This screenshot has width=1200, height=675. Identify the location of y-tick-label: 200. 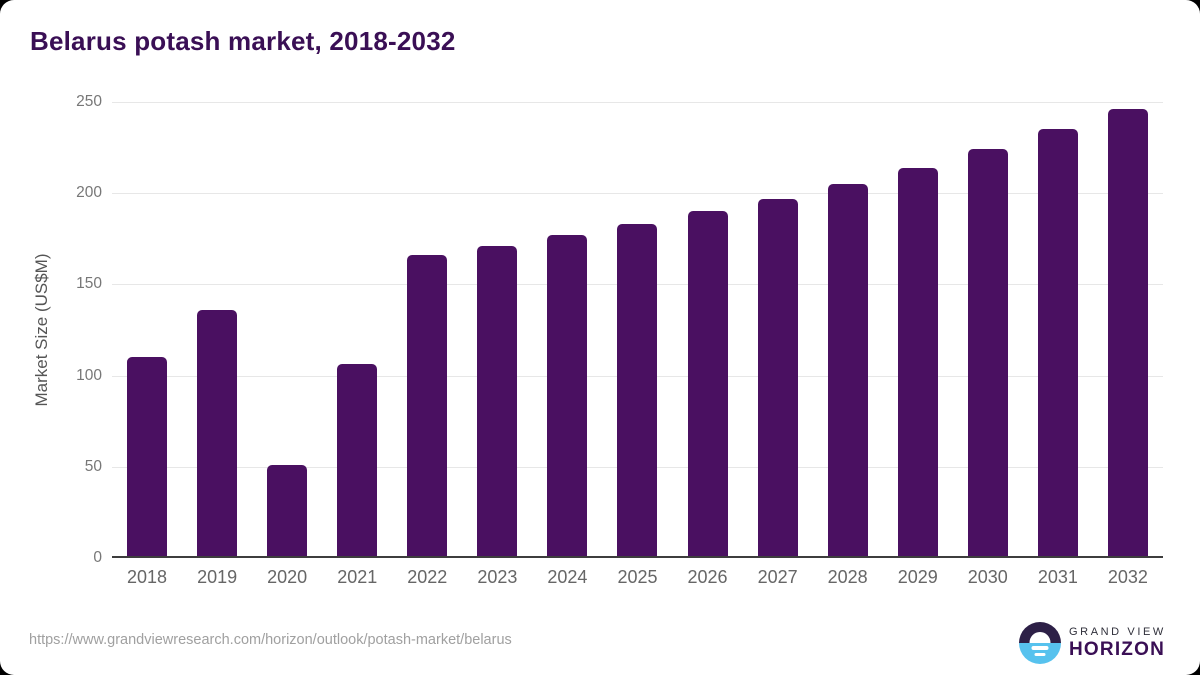
(89, 193).